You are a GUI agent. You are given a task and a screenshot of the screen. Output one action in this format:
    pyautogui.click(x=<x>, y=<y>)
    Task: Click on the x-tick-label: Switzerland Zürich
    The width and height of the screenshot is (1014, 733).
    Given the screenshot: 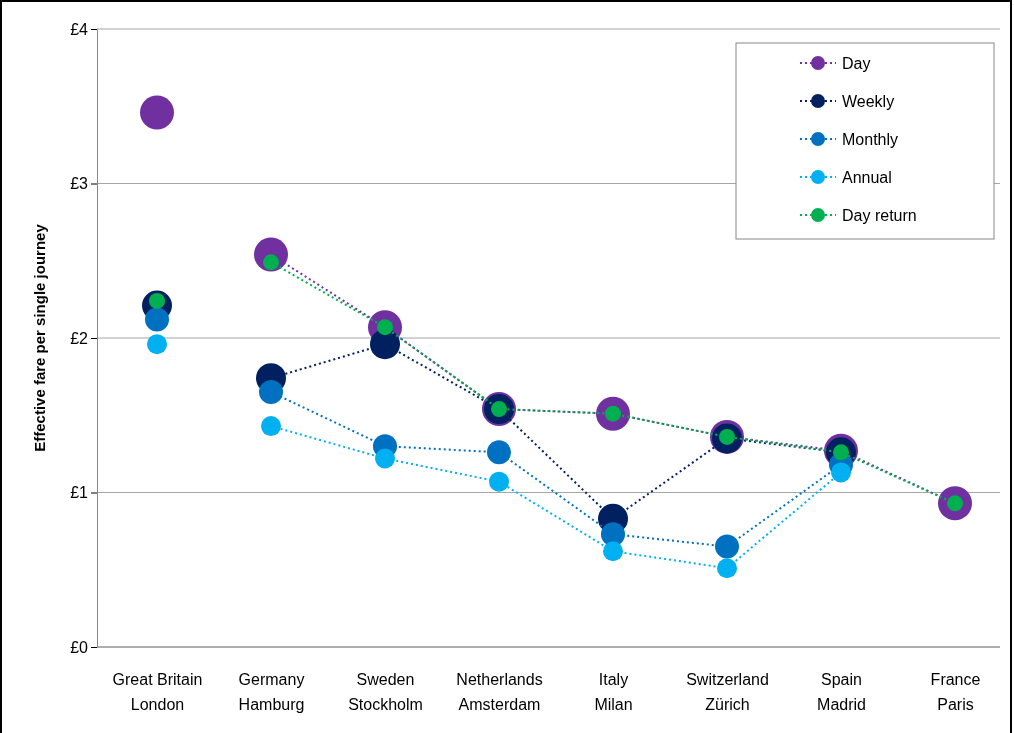 What is the action you would take?
    pyautogui.click(x=727, y=692)
    